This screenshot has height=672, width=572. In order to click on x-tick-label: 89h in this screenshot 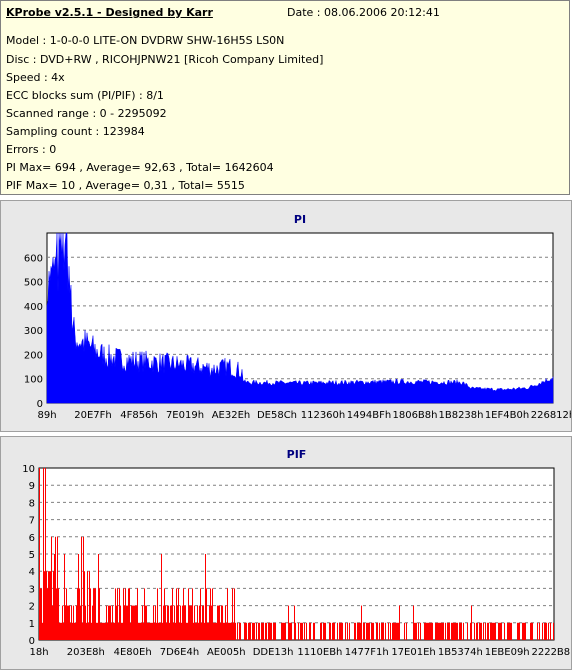, I will do `click(46, 415)`.